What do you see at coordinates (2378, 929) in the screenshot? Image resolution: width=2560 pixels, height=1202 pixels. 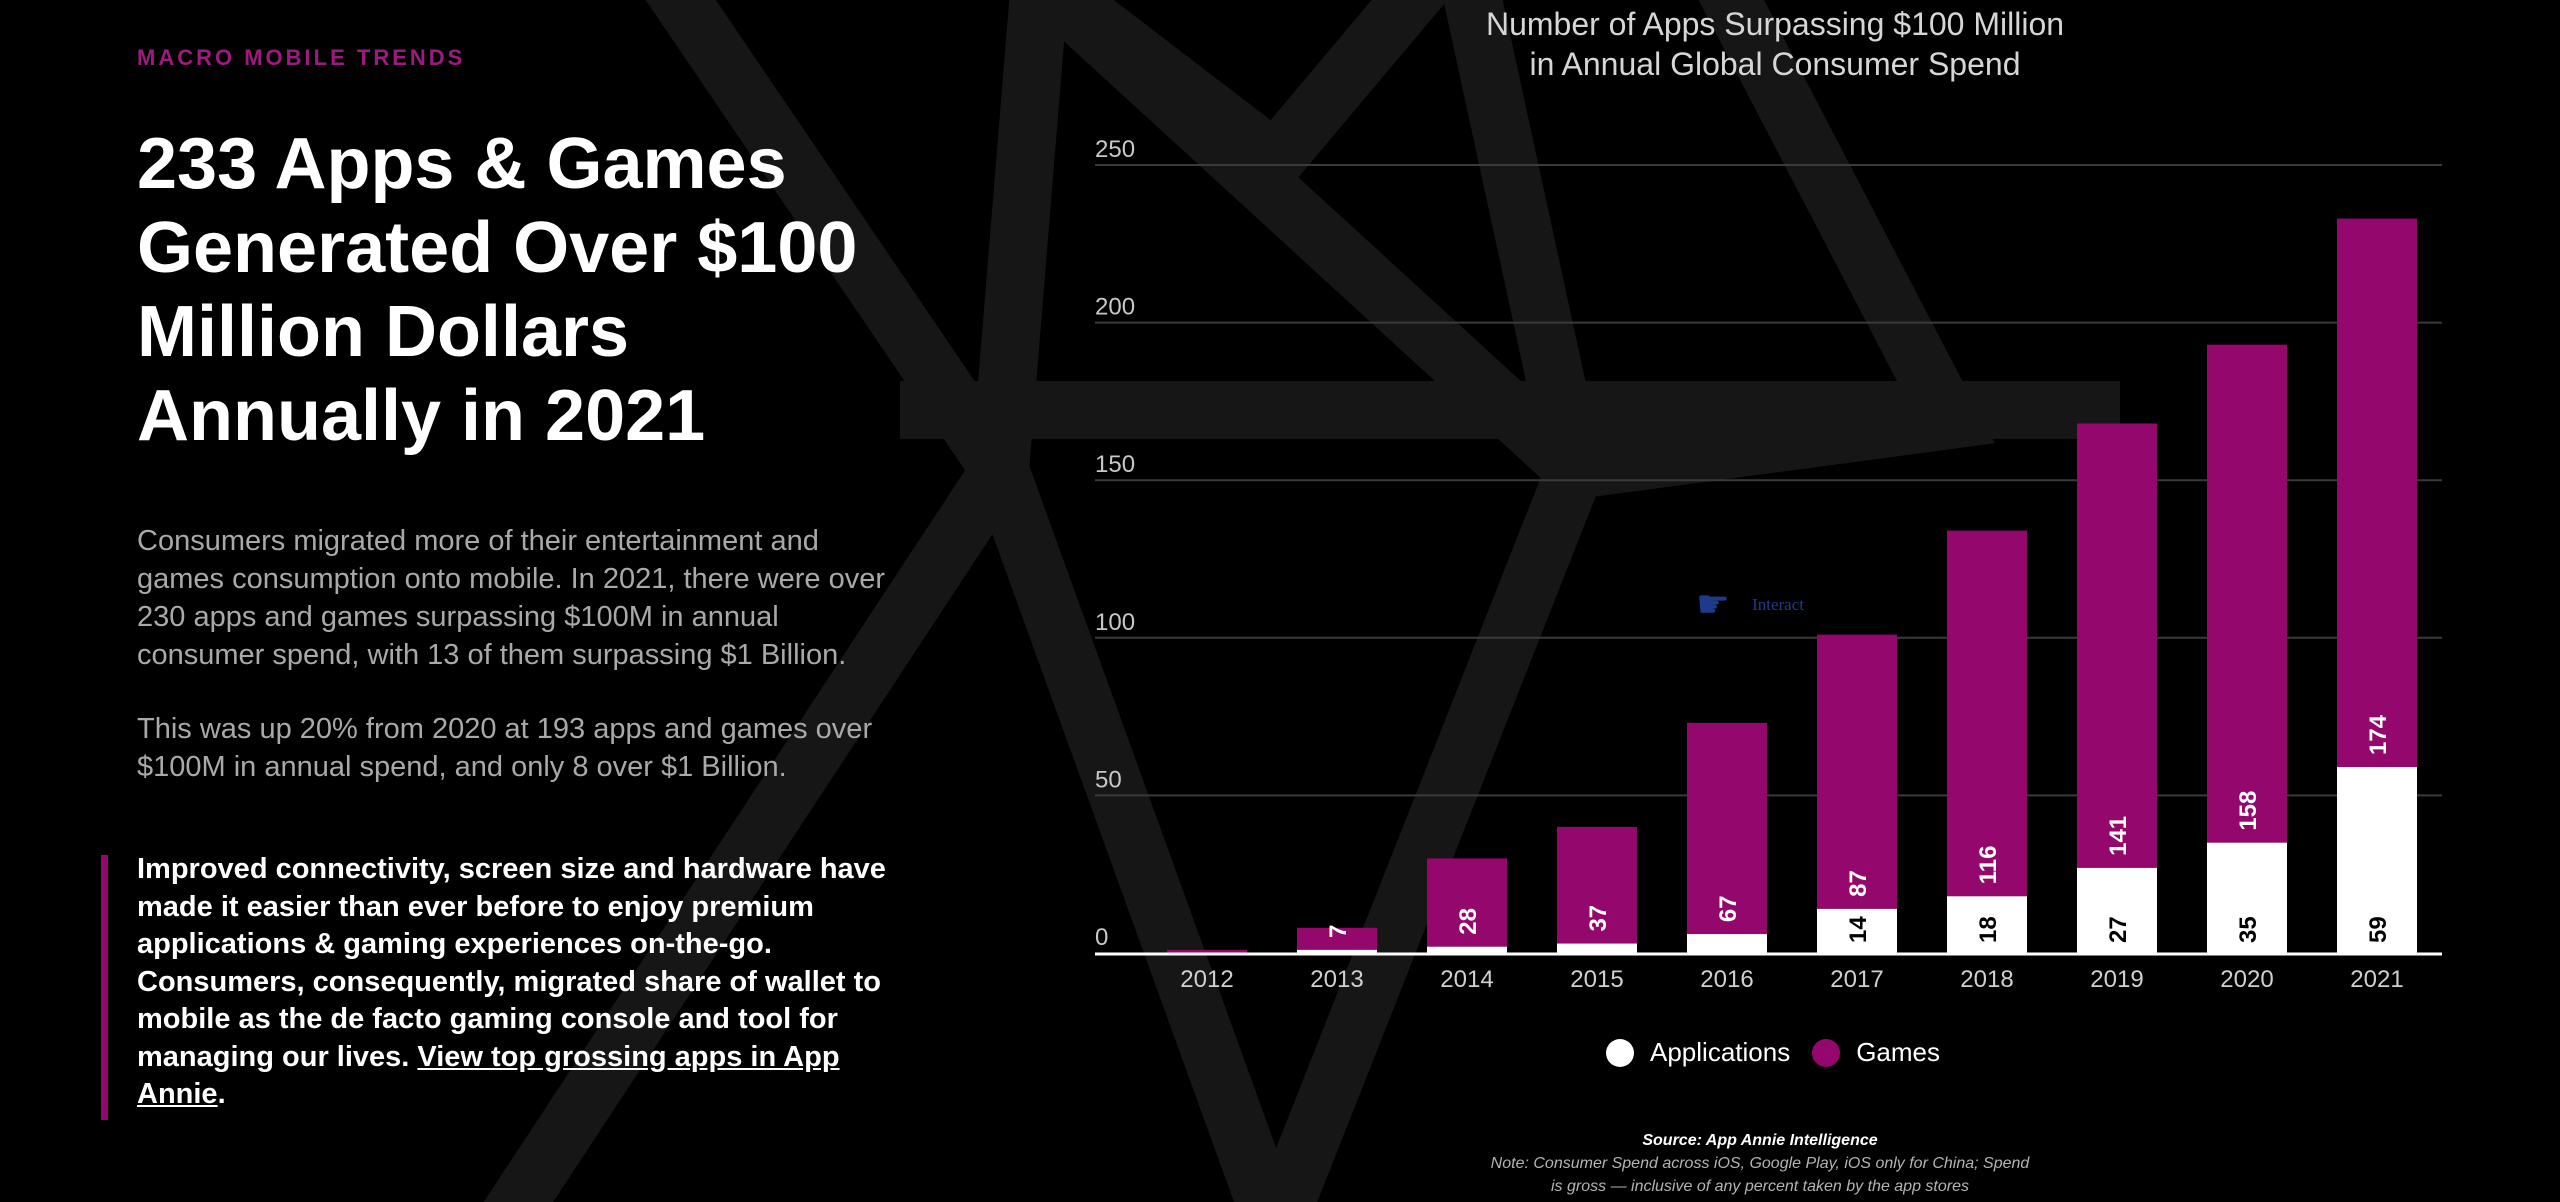 I see `data-label-applications: 59` at bounding box center [2378, 929].